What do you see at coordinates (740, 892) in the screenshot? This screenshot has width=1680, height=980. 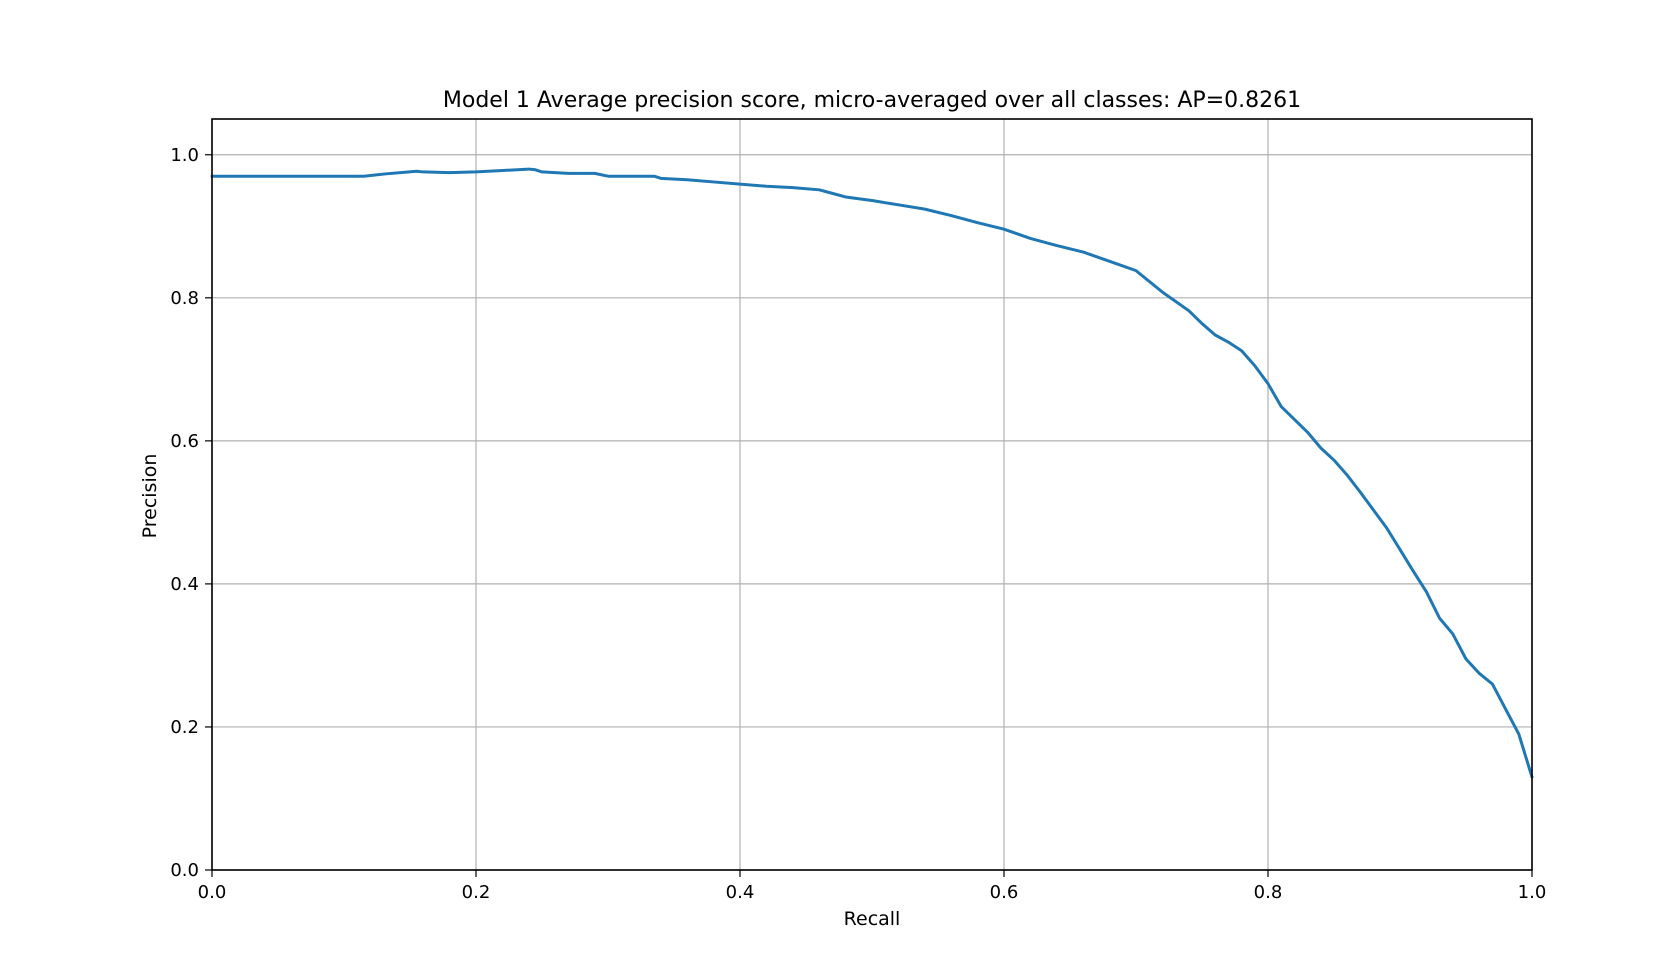 I see `x-tick-label: 0.4` at bounding box center [740, 892].